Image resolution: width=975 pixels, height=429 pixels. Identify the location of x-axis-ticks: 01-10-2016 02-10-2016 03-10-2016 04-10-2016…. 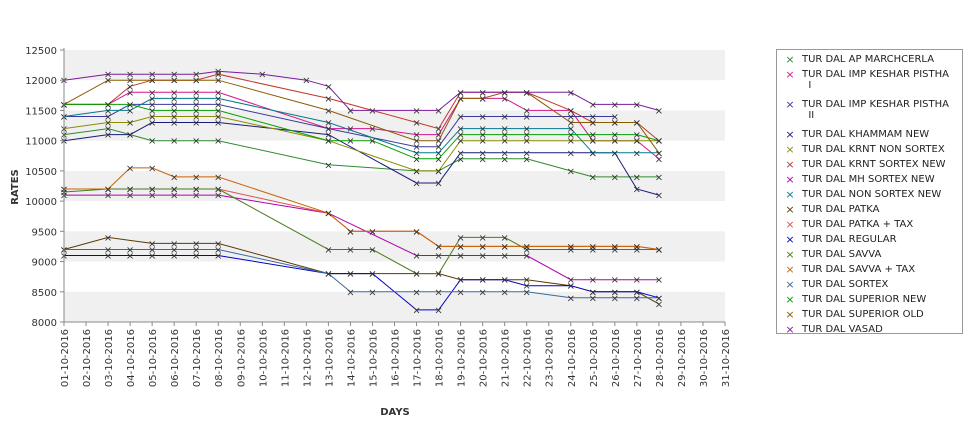
(396, 354).